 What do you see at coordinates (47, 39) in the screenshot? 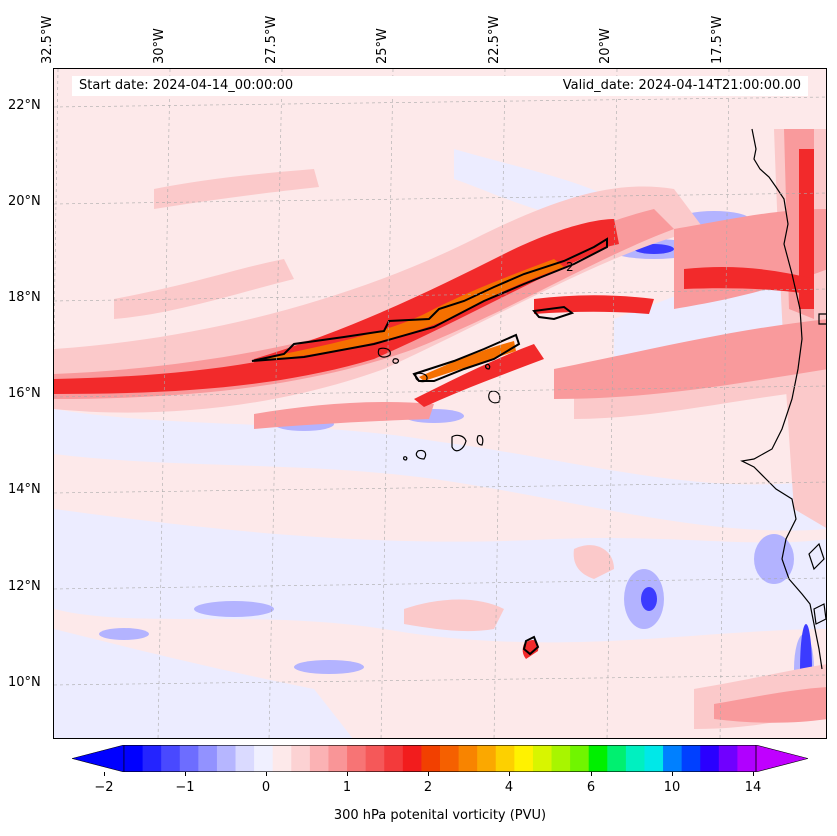
I see `lon-label: 32.5°W` at bounding box center [47, 39].